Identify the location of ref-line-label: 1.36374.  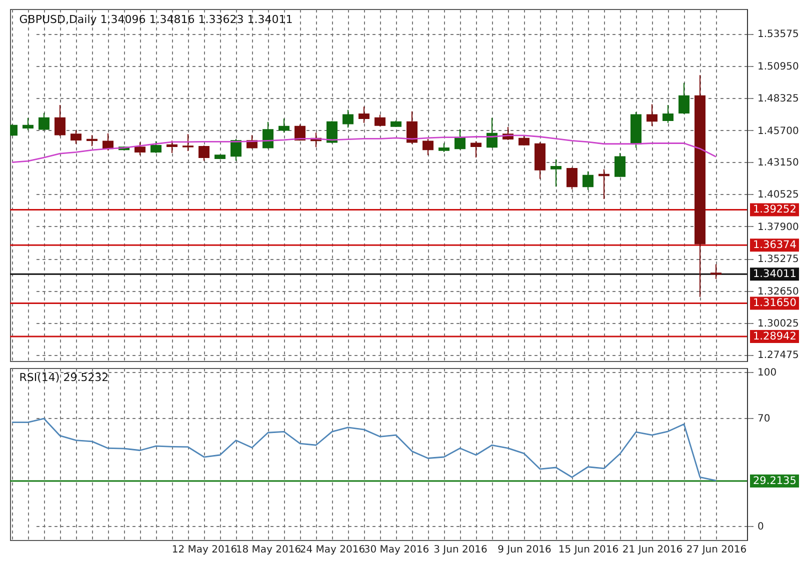
(775, 245).